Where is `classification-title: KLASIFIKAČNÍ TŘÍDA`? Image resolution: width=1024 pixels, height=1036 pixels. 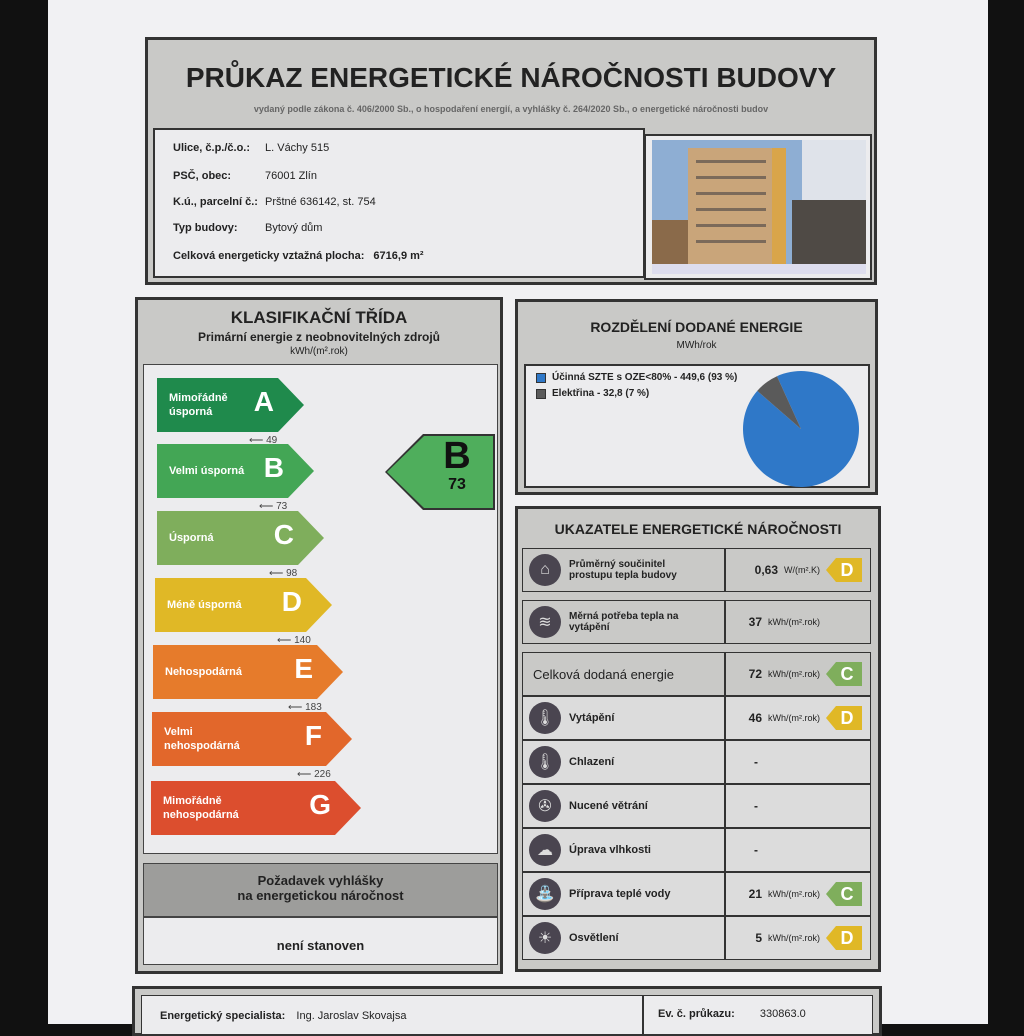 classification-title: KLASIFIKAČNÍ TŘÍDA is located at coordinates (319, 317).